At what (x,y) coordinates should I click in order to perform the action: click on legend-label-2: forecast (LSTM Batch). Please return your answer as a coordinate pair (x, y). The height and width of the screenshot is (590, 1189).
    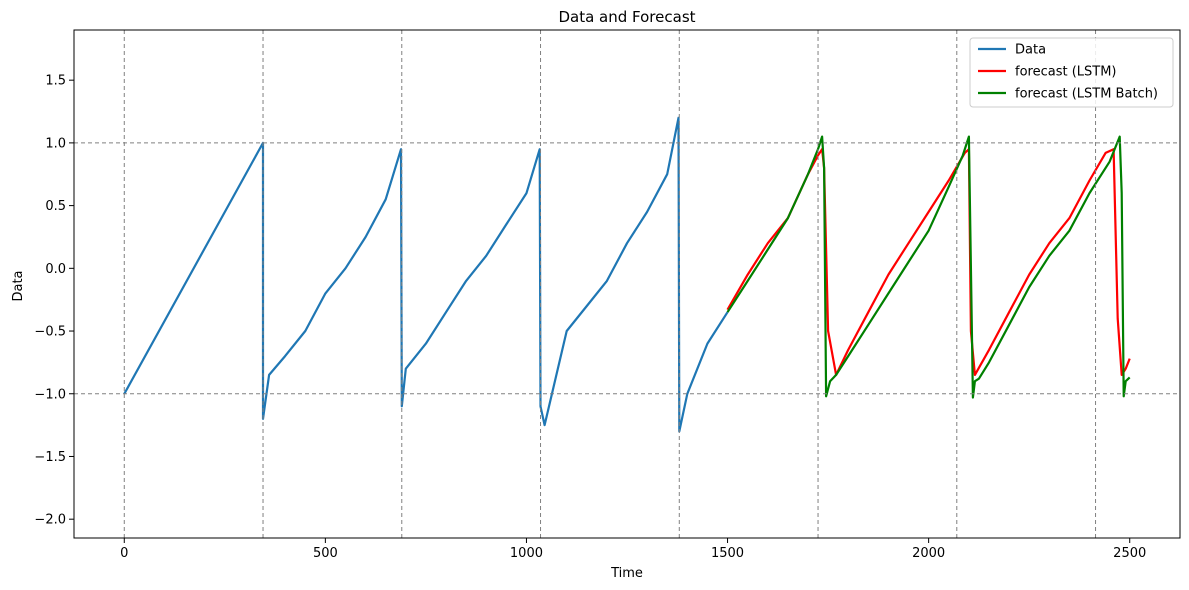
    Looking at the image, I should click on (1086, 94).